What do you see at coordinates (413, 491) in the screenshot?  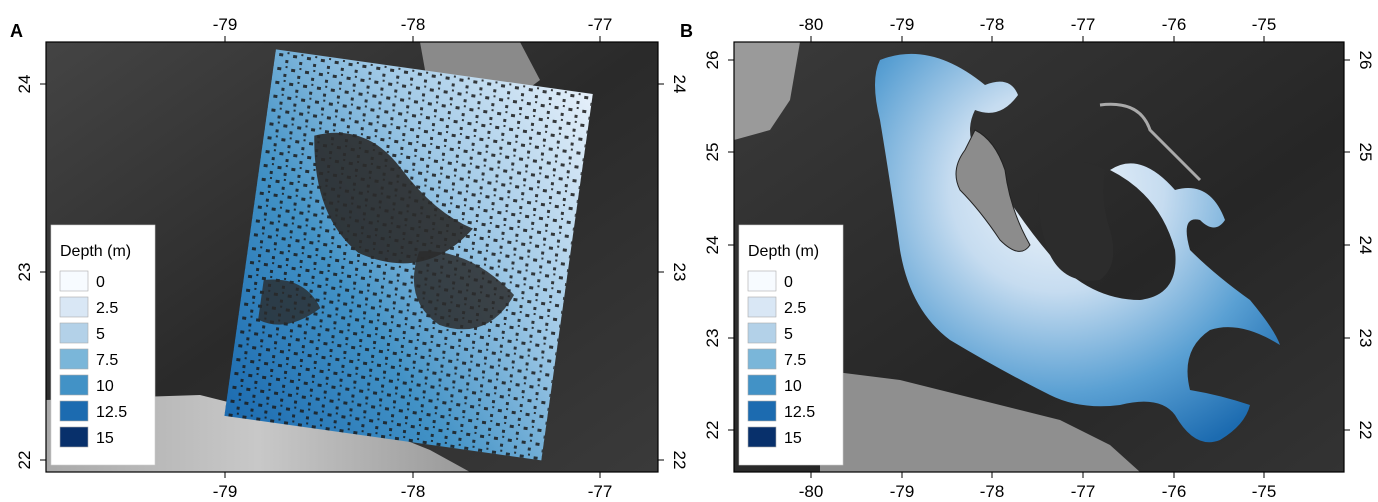 I see `panel-a-bottom-x-tick: -78` at bounding box center [413, 491].